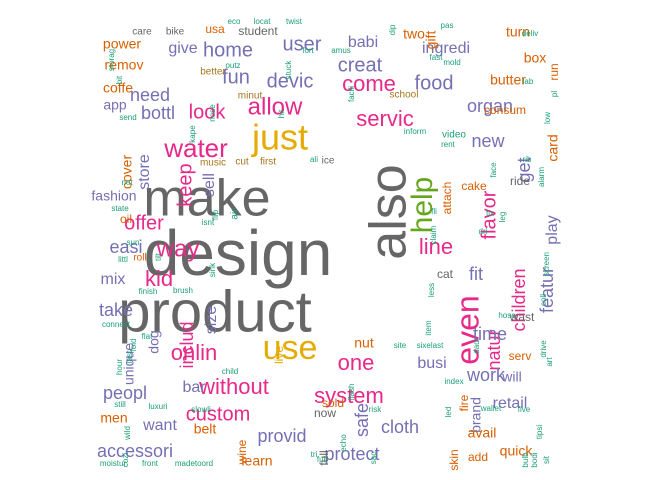 This screenshot has width=672, height=480. Describe the element at coordinates (308, 50) in the screenshot. I see `word-fort-178: fort` at that location.